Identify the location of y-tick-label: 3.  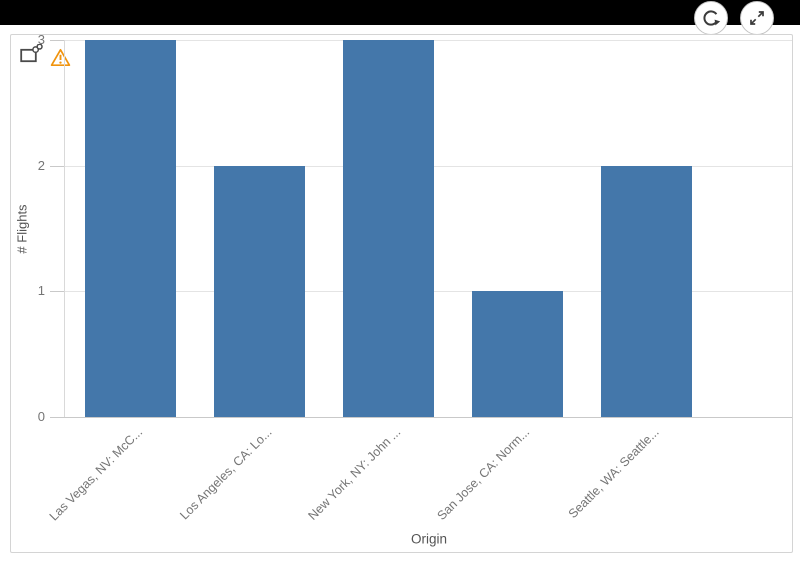
(41, 40).